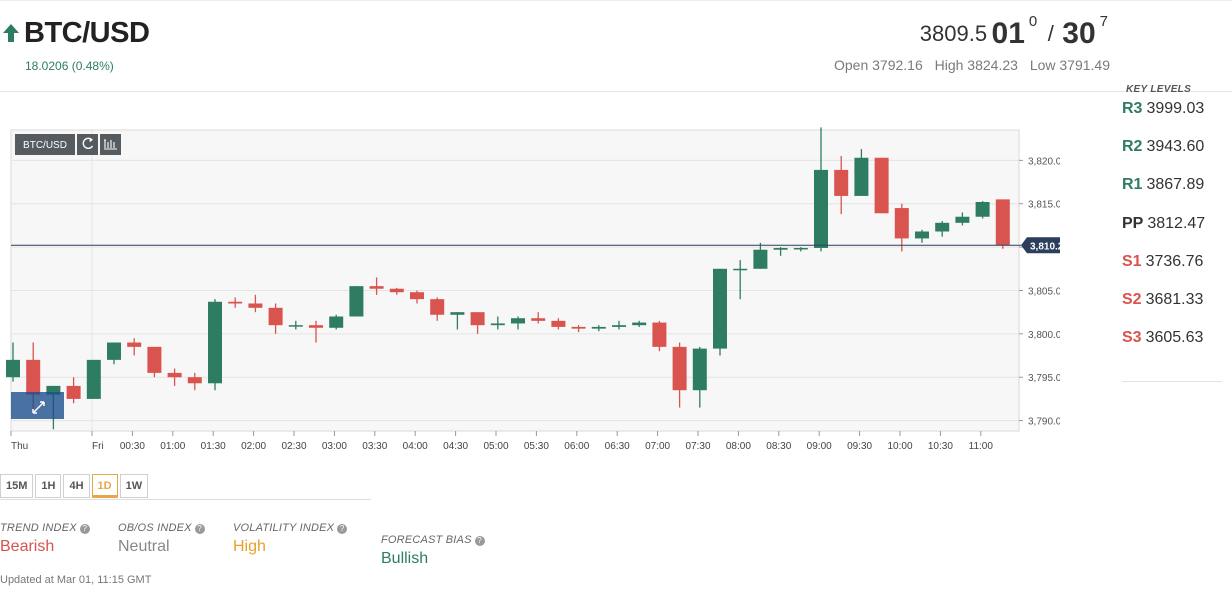 Image resolution: width=1232 pixels, height=600 pixels. I want to click on key-level-s3: S3 3605.63, so click(1163, 344).